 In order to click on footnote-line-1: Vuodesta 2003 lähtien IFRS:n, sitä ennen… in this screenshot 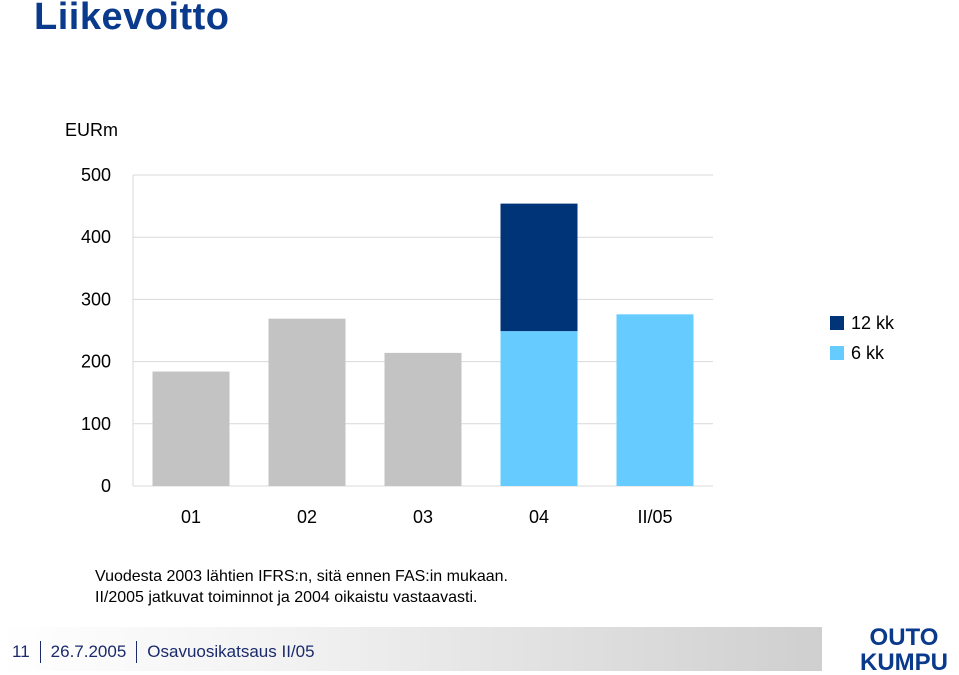, I will do `click(301, 576)`.